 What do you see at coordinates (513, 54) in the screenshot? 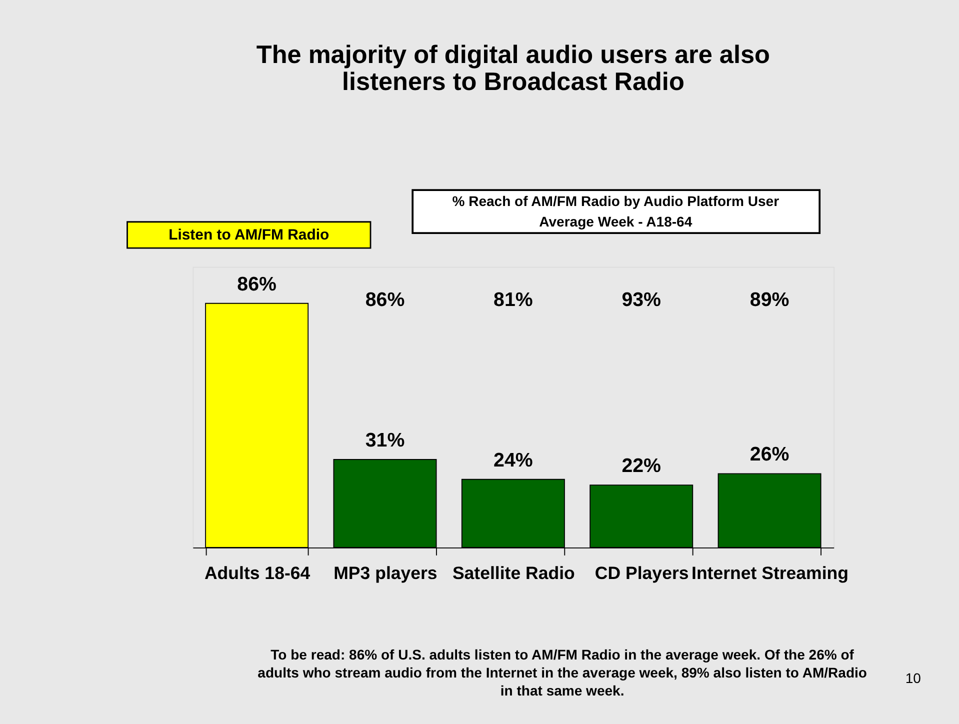
I see `text: The majority of digital audio users are also` at bounding box center [513, 54].